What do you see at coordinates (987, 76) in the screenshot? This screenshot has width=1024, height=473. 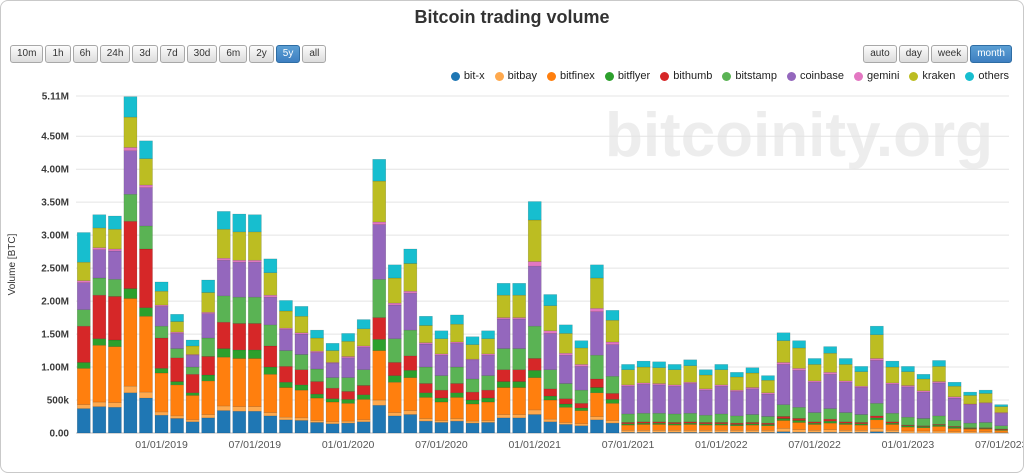 I see `legend-item-others: others` at bounding box center [987, 76].